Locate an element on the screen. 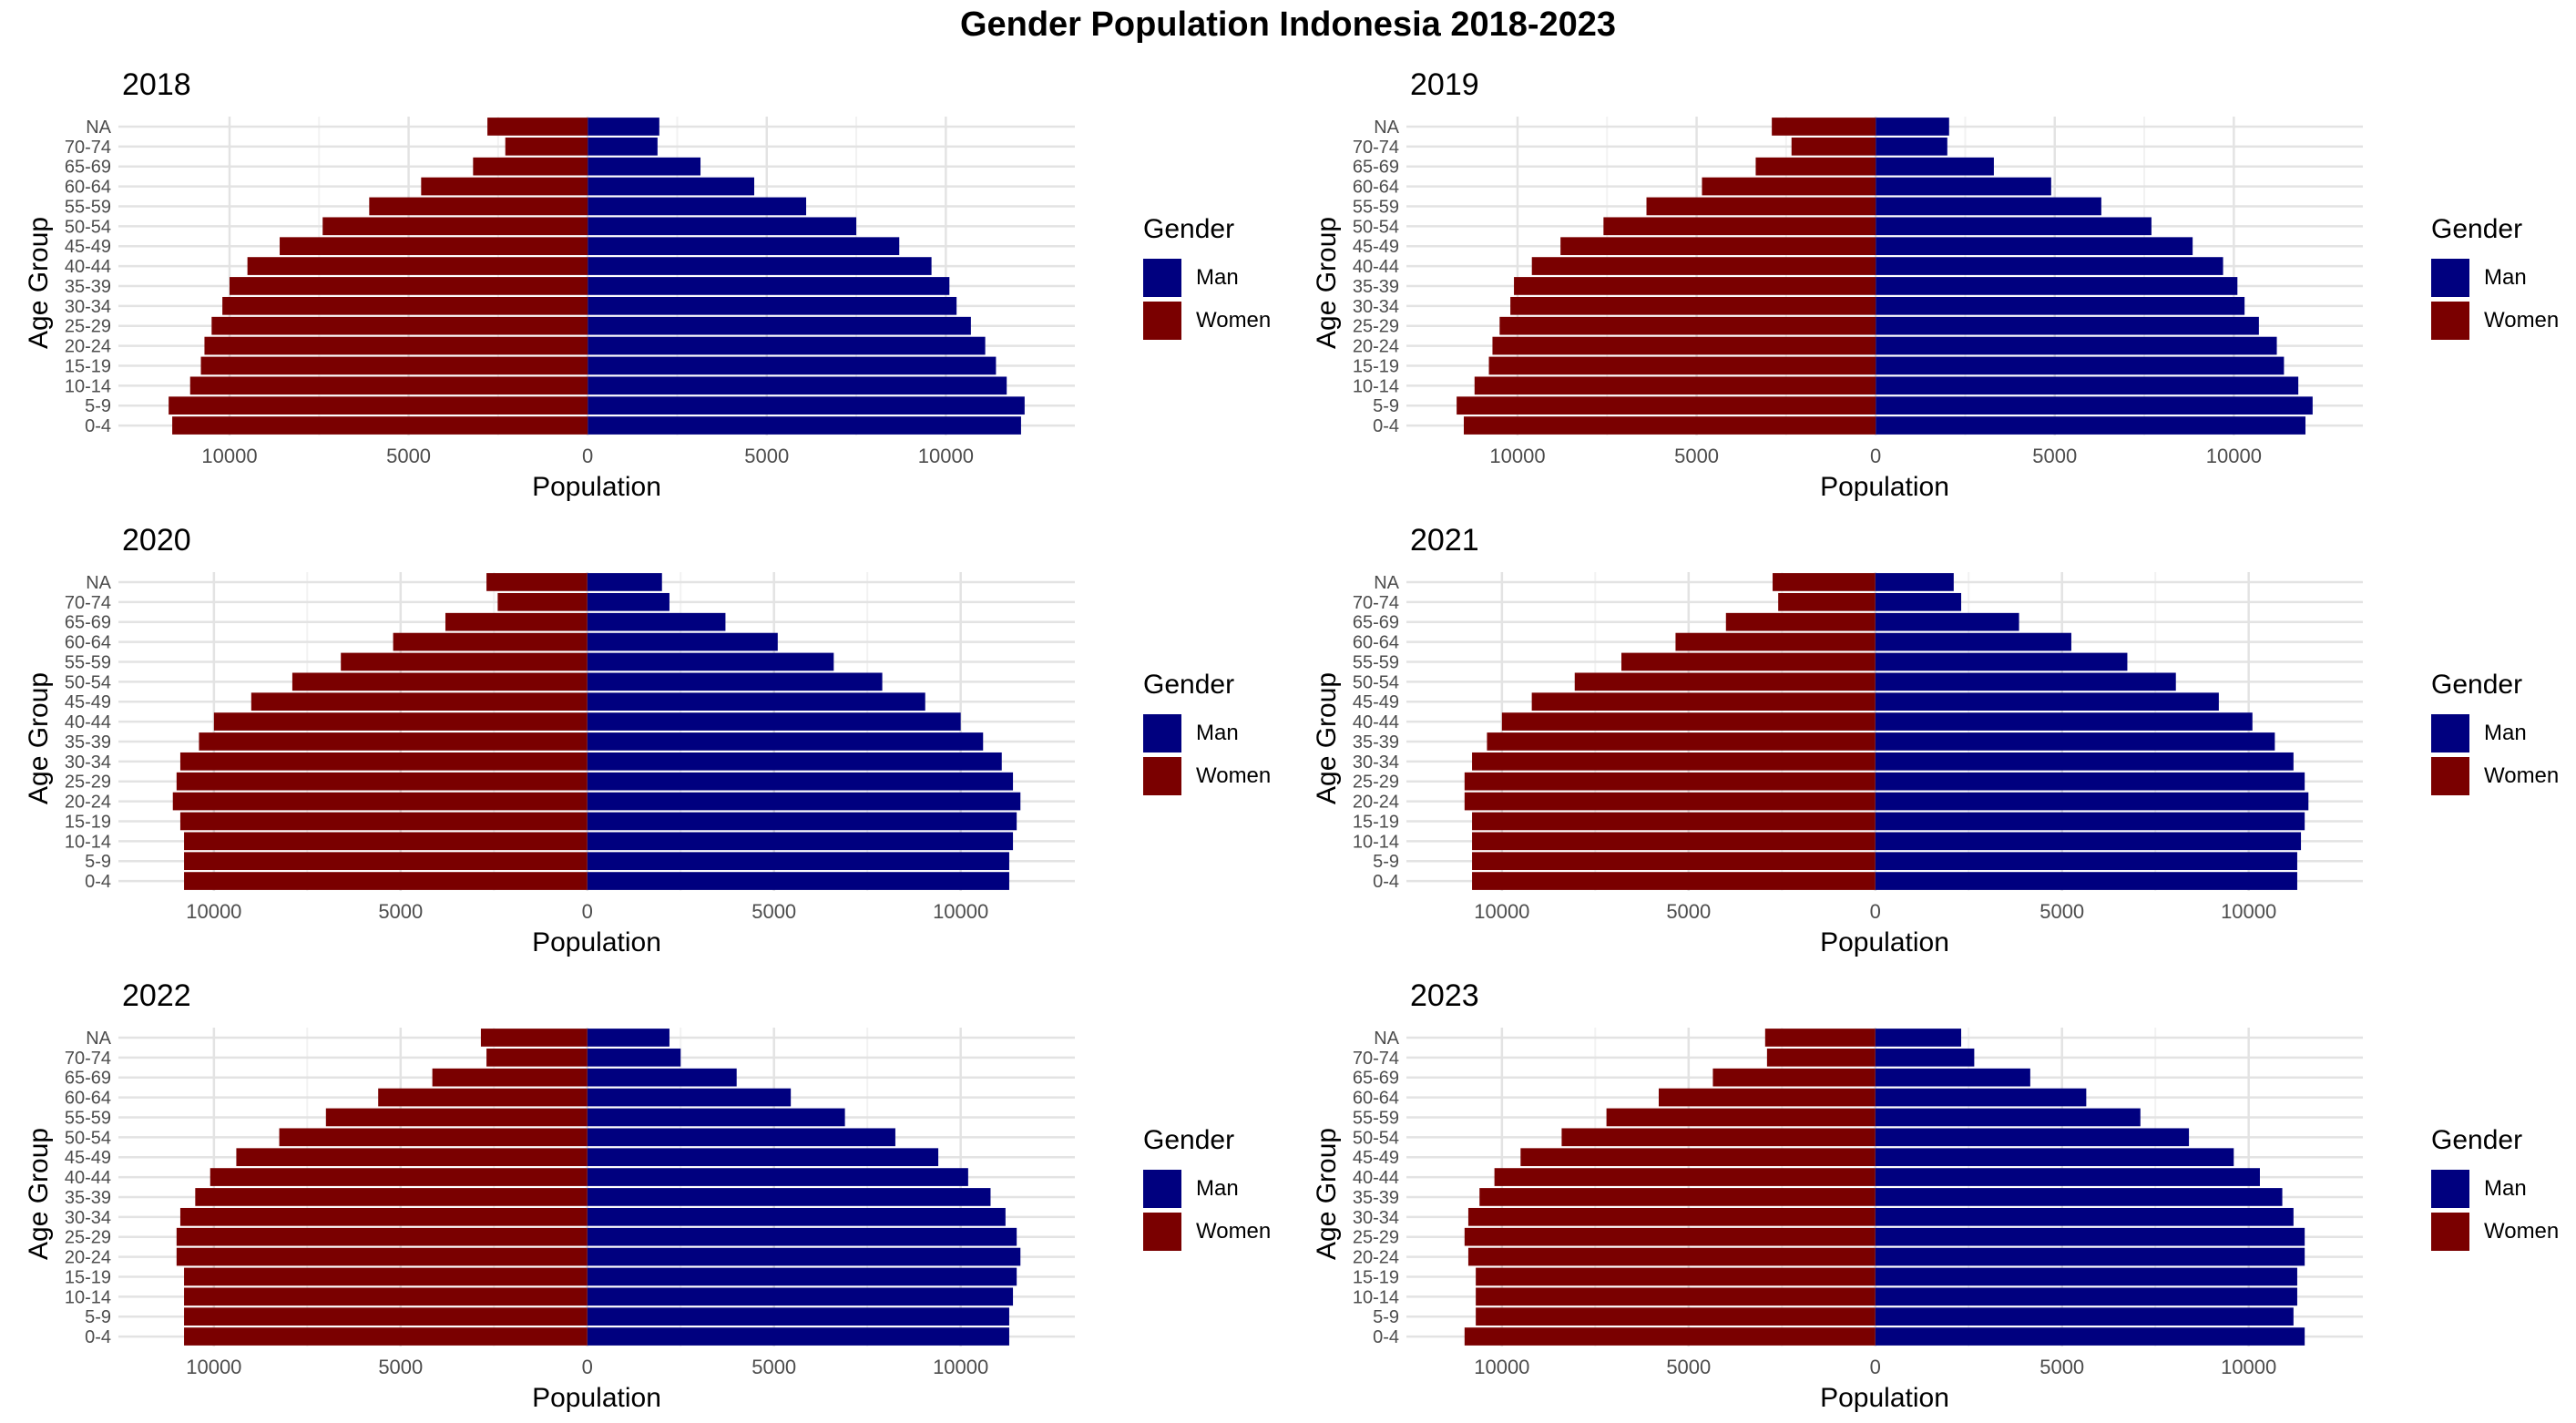 Image resolution: width=2576 pixels, height=1423 pixels. main-title: Gender Population Indonesia 2018-2023 is located at coordinates (1288, 24).